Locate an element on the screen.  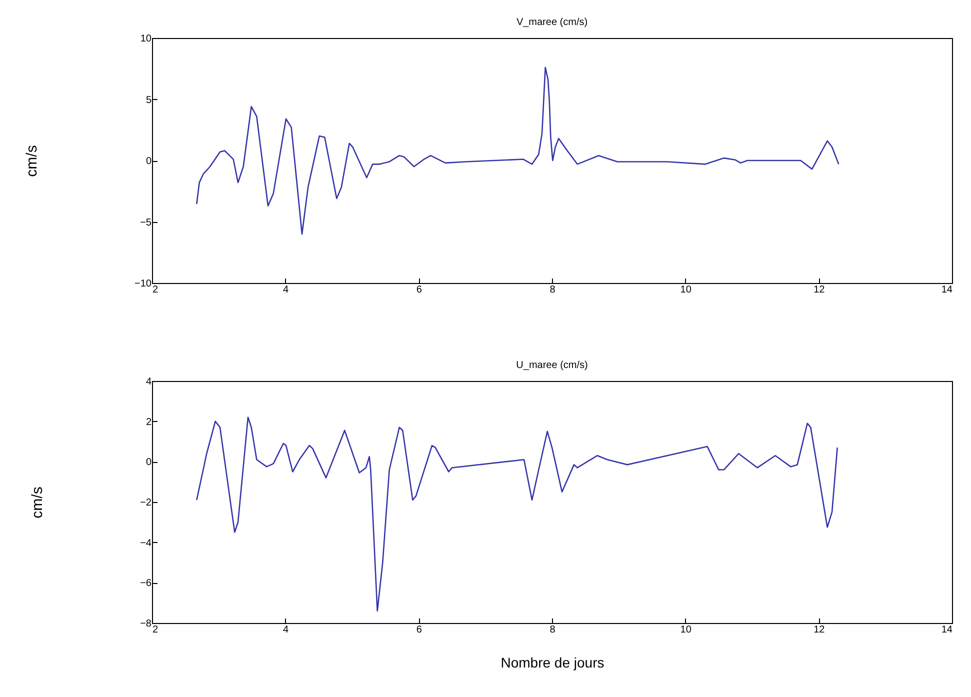
chart-title: V_maree (cm/s) is located at coordinates (552, 22).